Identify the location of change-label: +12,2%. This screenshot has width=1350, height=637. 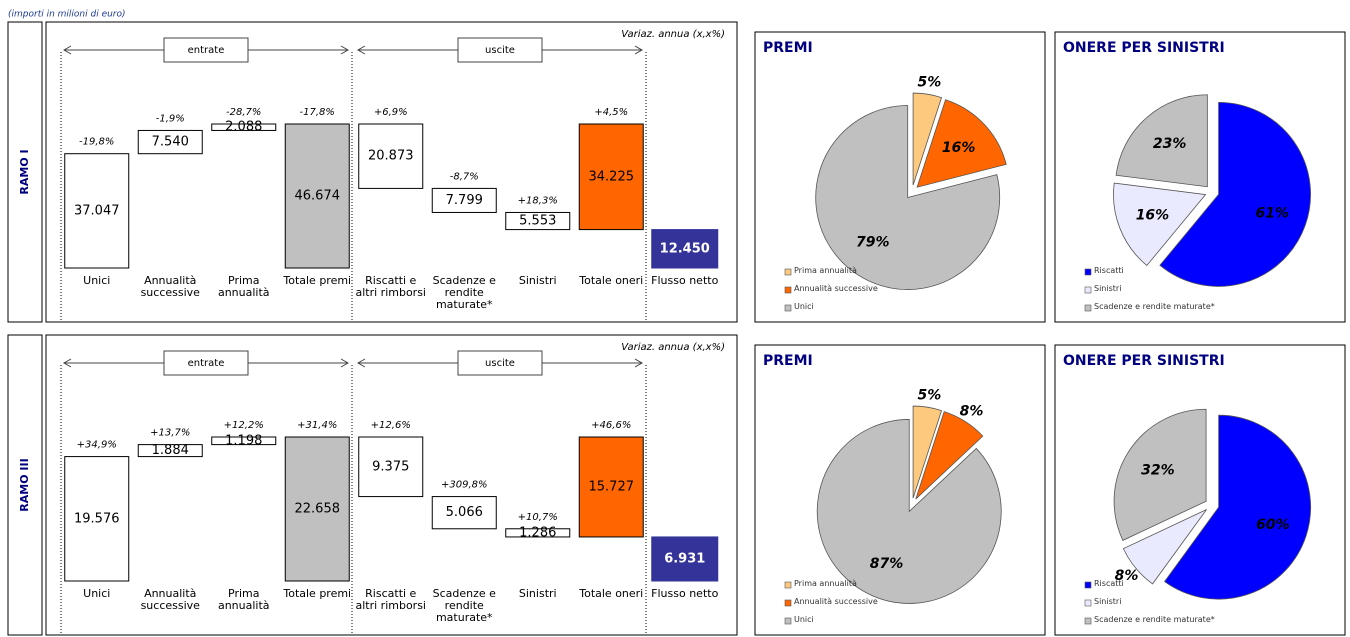
(244, 425).